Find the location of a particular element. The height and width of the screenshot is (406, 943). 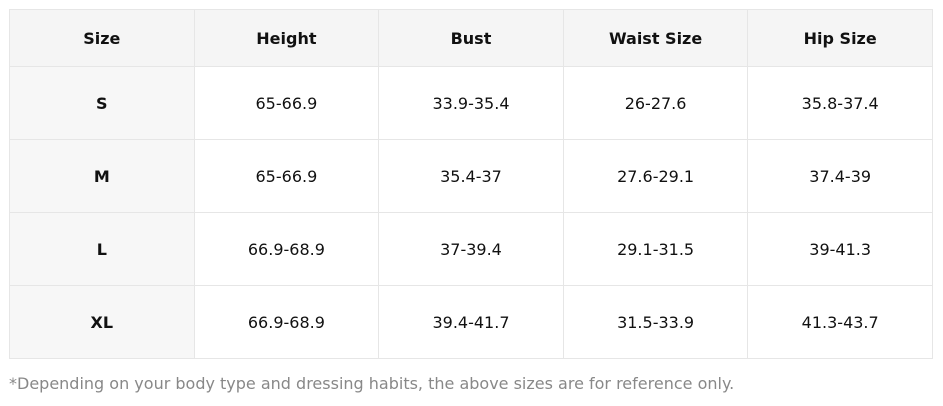

header-cell: Waist Size is located at coordinates (655, 38).